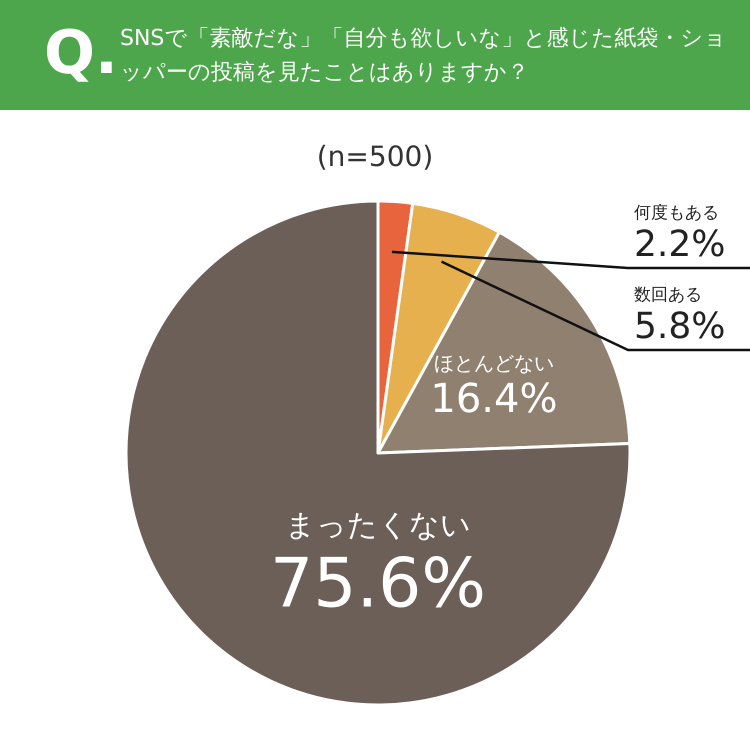 This screenshot has width=750, height=750. Describe the element at coordinates (424, 56) in the screenshot. I see `chart-title: SNSで「素敵だな」「自分も欲しいな」と感じた紙袋・ショッパーの投稿を見たことはありますか？` at that location.